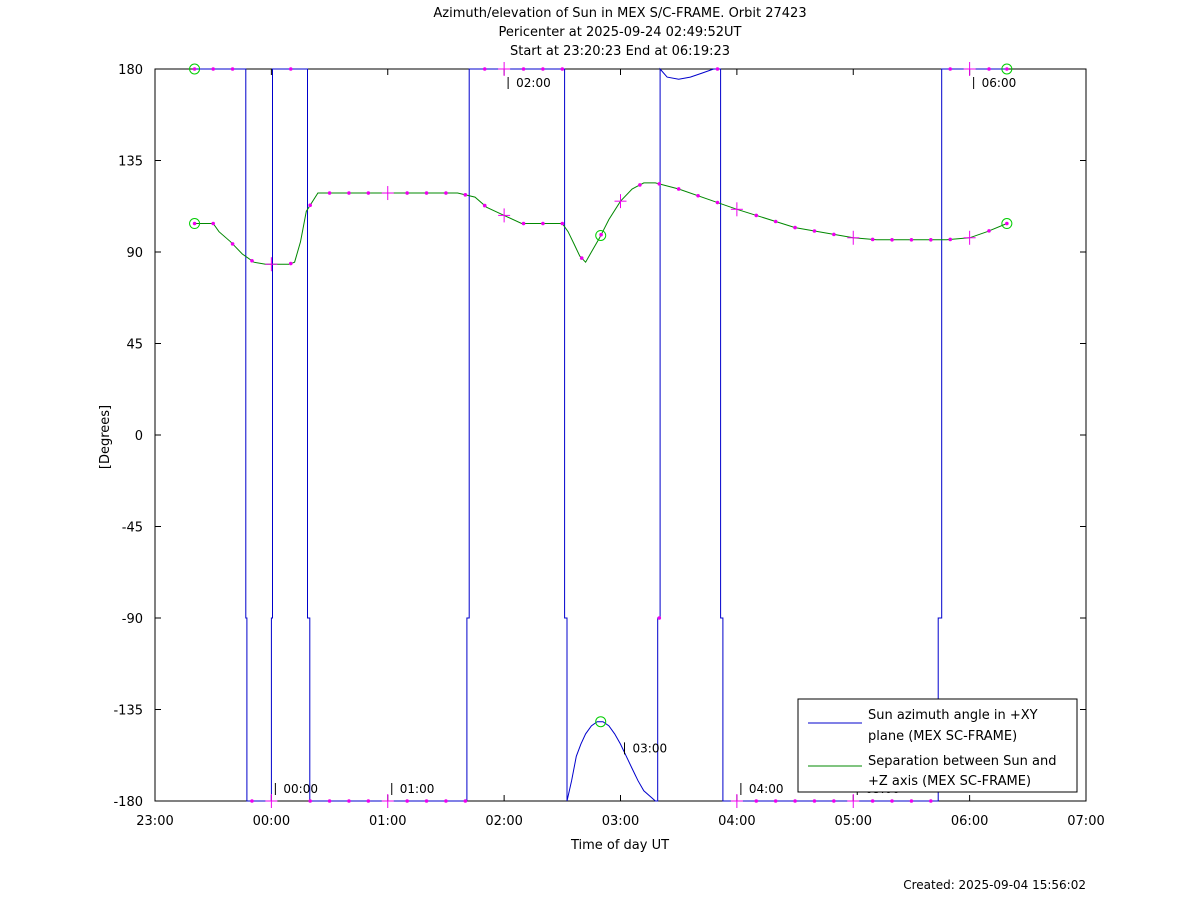 The image size is (1200, 901). Describe the element at coordinates (969, 821) in the screenshot. I see `x-tick-label: 06:00` at that location.